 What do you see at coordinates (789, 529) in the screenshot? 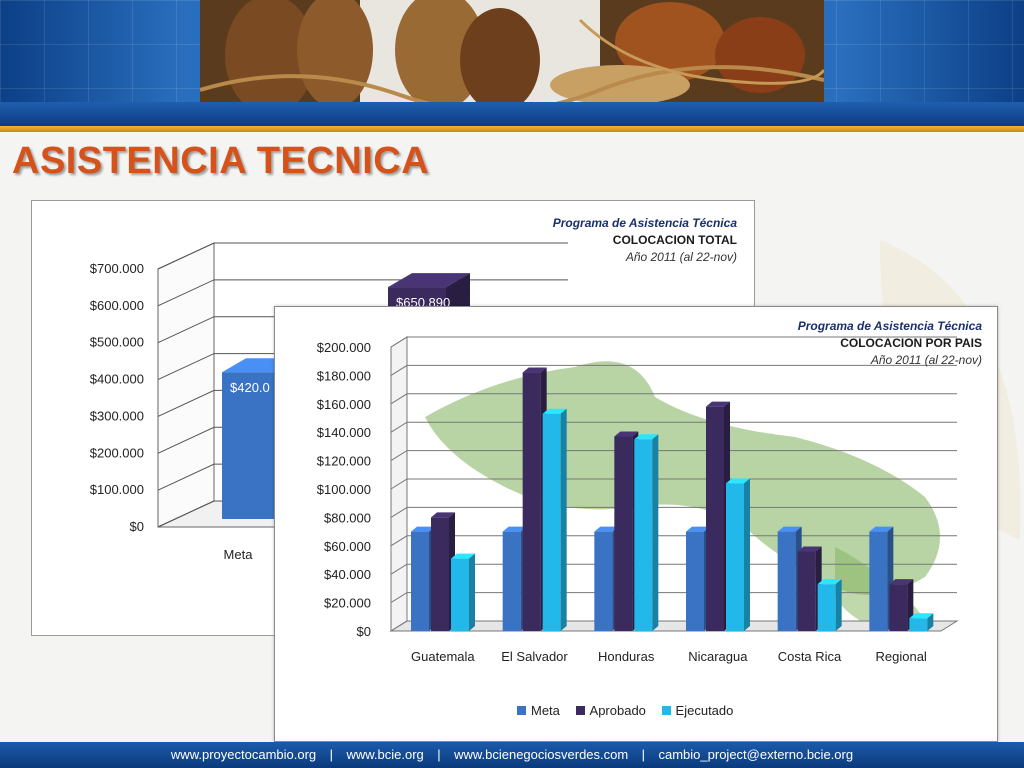
I see `chart-pais-bar-meta-4-top` at bounding box center [789, 529].